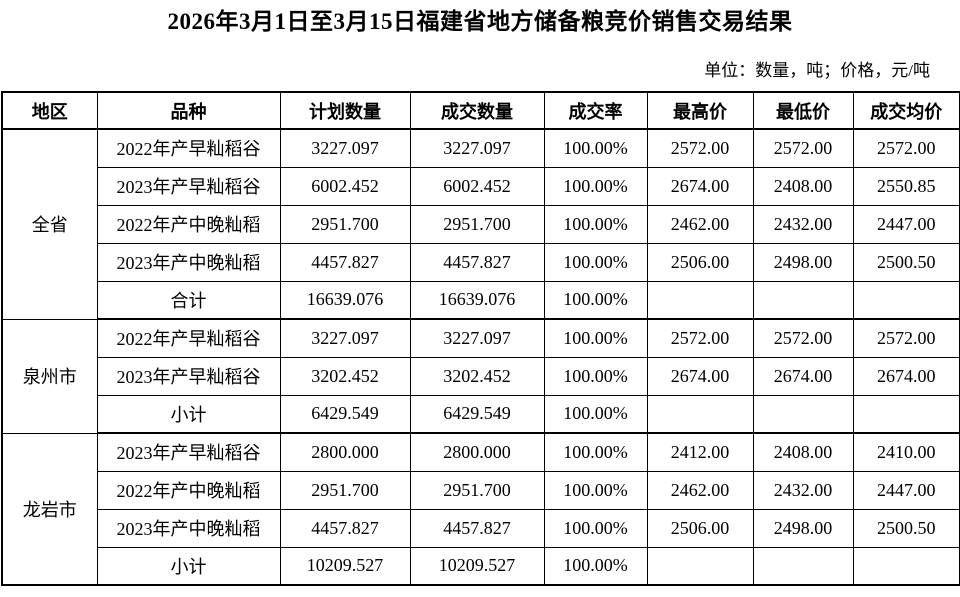 The height and width of the screenshot is (597, 960). I want to click on column-header: 成交均价, so click(906, 110).